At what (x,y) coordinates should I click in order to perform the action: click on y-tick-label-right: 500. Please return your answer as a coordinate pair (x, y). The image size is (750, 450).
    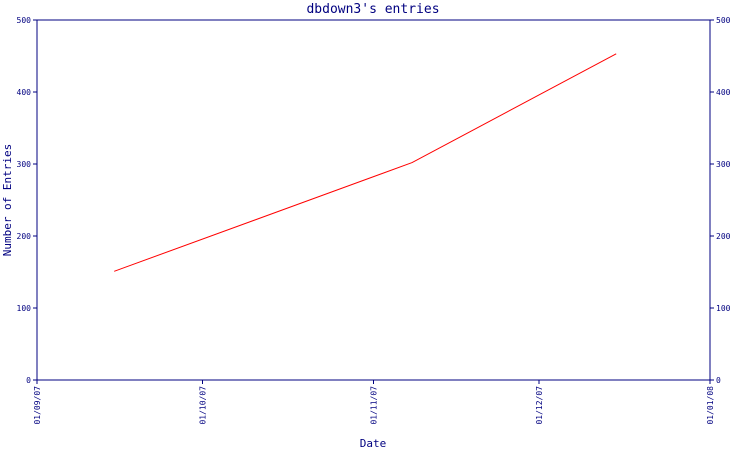
    Looking at the image, I should click on (723, 20).